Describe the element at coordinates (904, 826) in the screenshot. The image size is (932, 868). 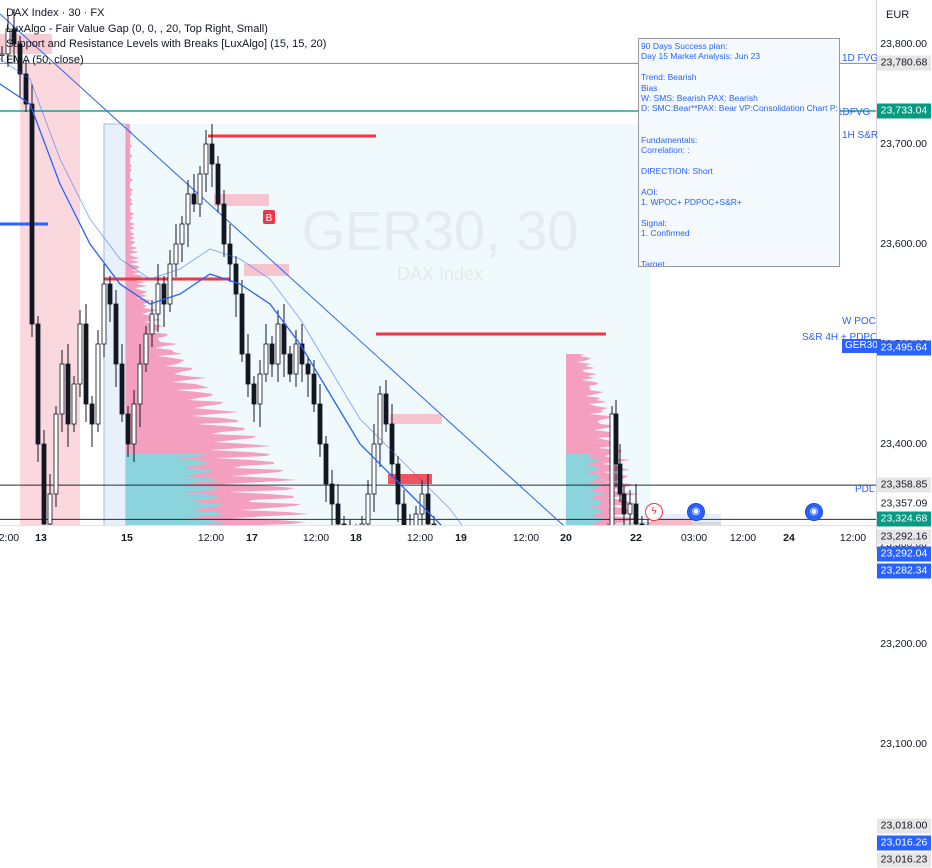
I see `price-tag: 23,018.00` at that location.